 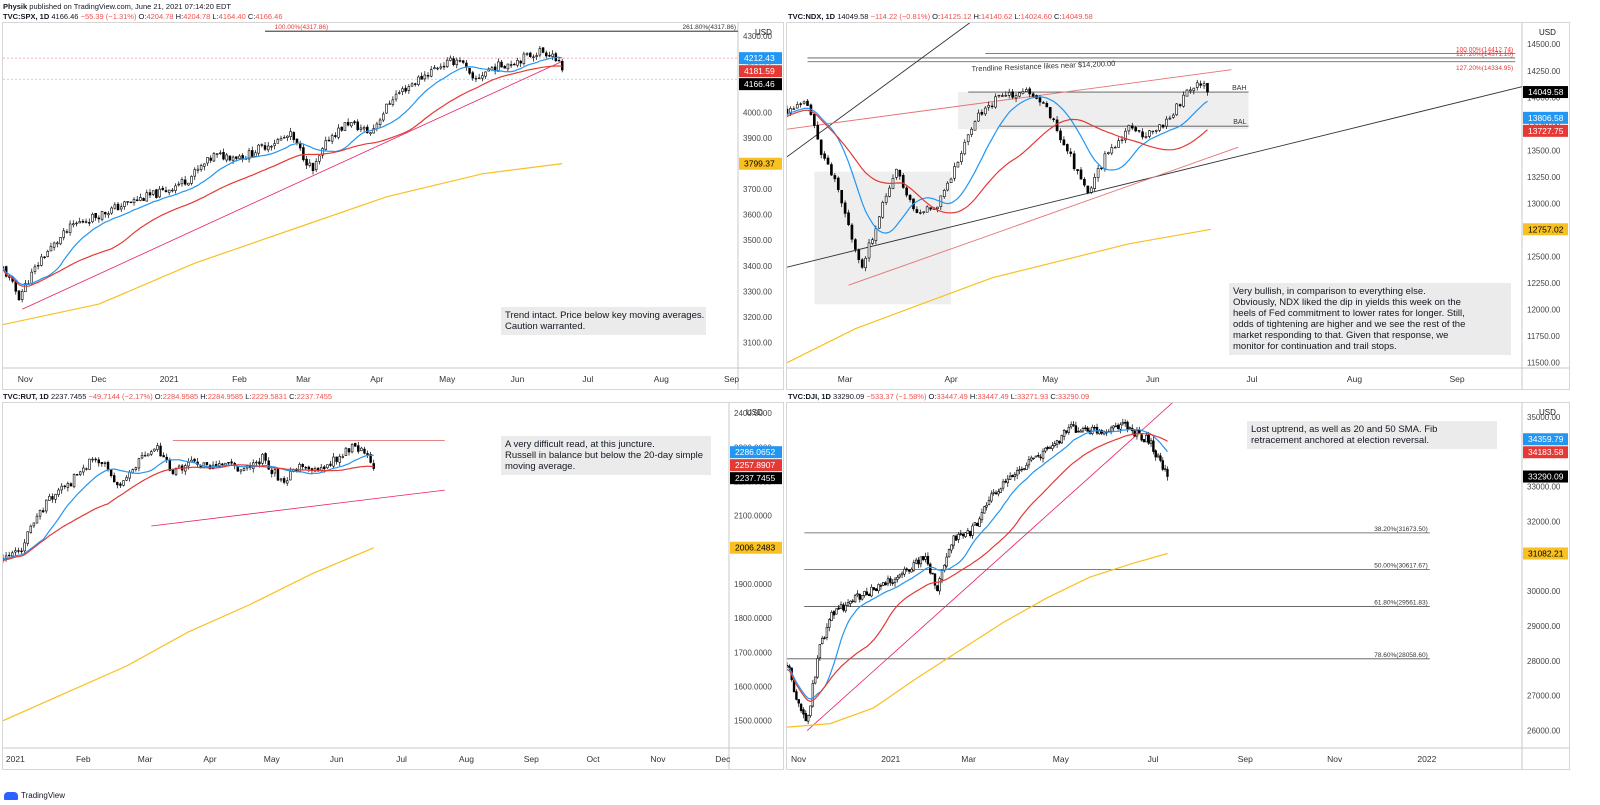 I want to click on rut-low: 2229.5831, so click(x=269, y=396).